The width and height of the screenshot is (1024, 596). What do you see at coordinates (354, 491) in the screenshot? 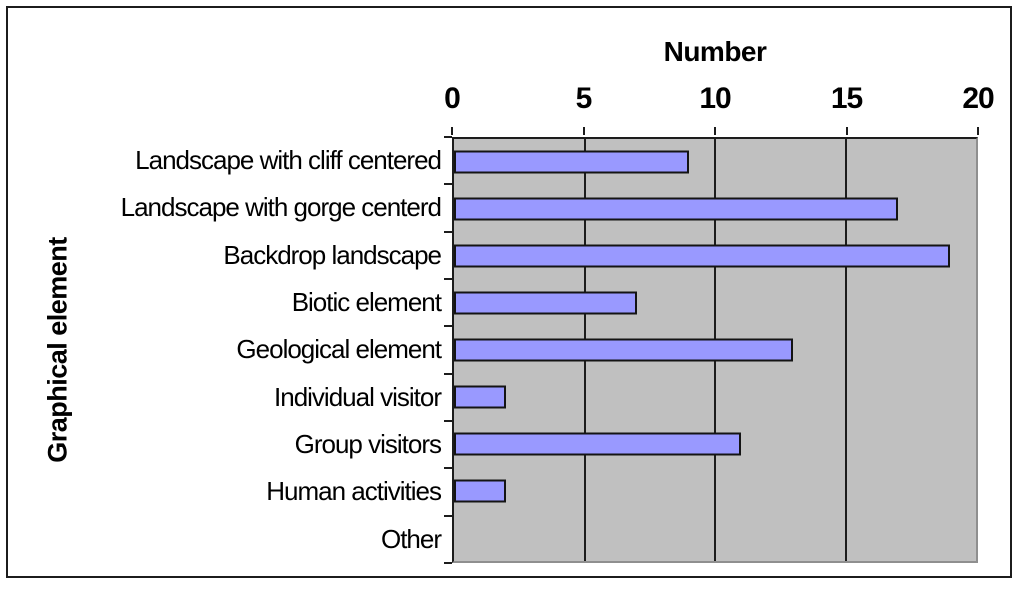
I see `category-label: Human activities` at bounding box center [354, 491].